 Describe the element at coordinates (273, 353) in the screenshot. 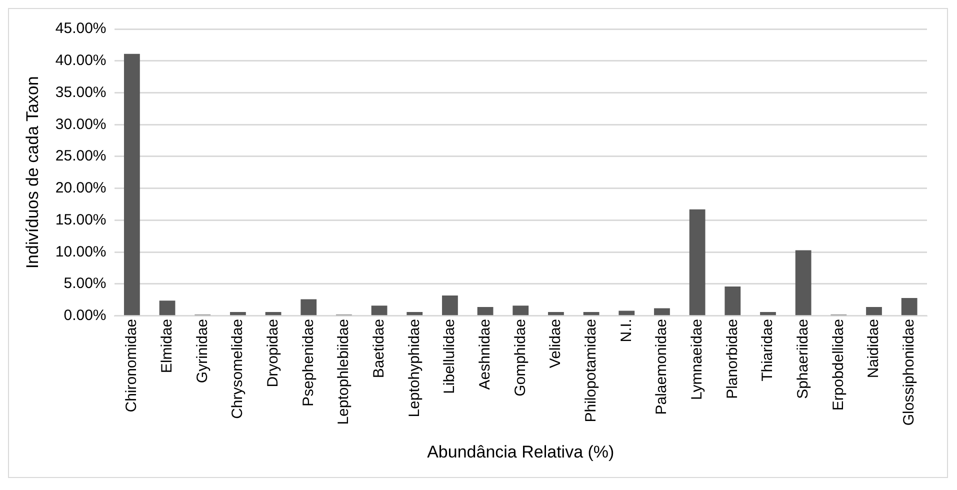

I see `x-tick-label: Dryopidae` at that location.